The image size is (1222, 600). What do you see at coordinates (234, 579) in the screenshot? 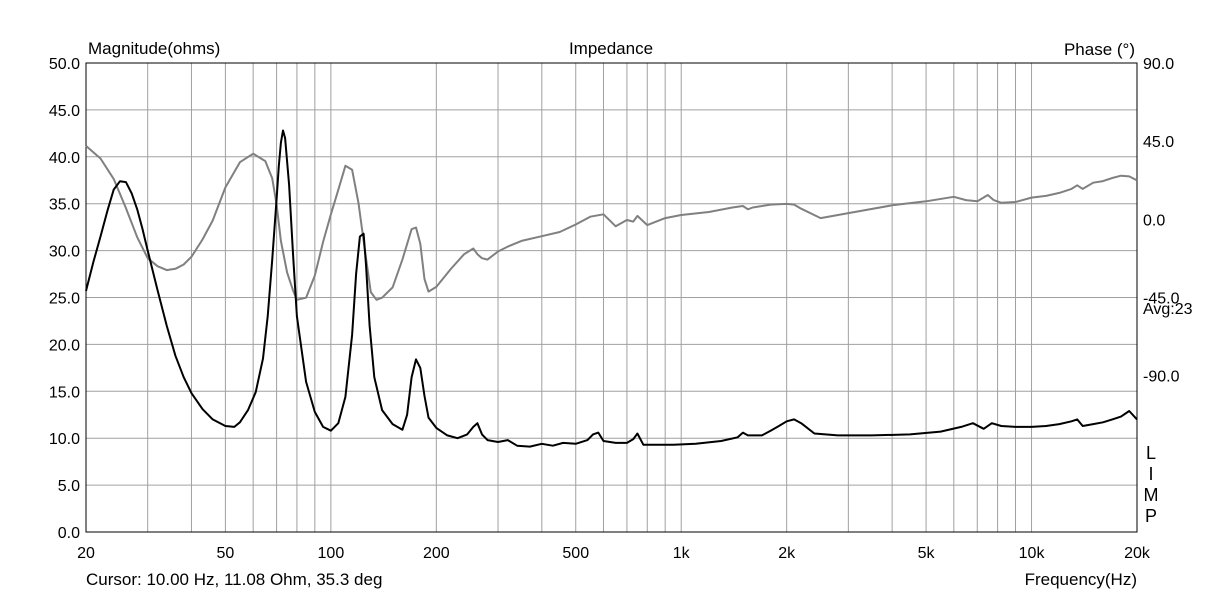
I see `cursor-readout: Cursor: 10.00 Hz, 11.08 Ohm, 35.3 deg` at bounding box center [234, 579].